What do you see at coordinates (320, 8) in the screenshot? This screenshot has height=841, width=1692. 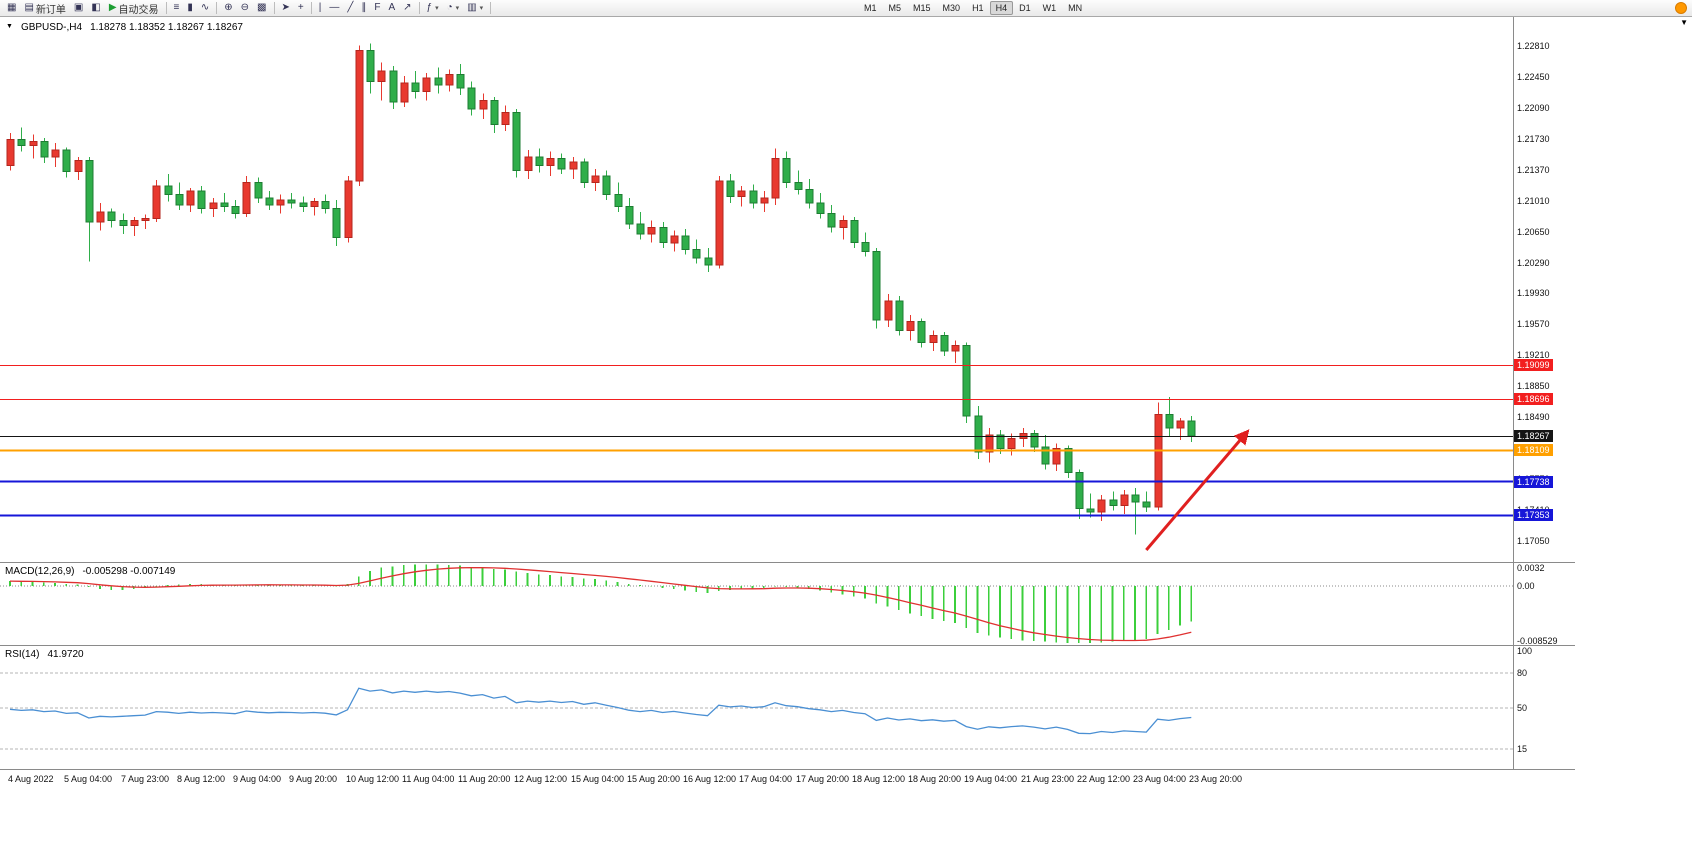 I see `vertical-line-button: |` at bounding box center [320, 8].